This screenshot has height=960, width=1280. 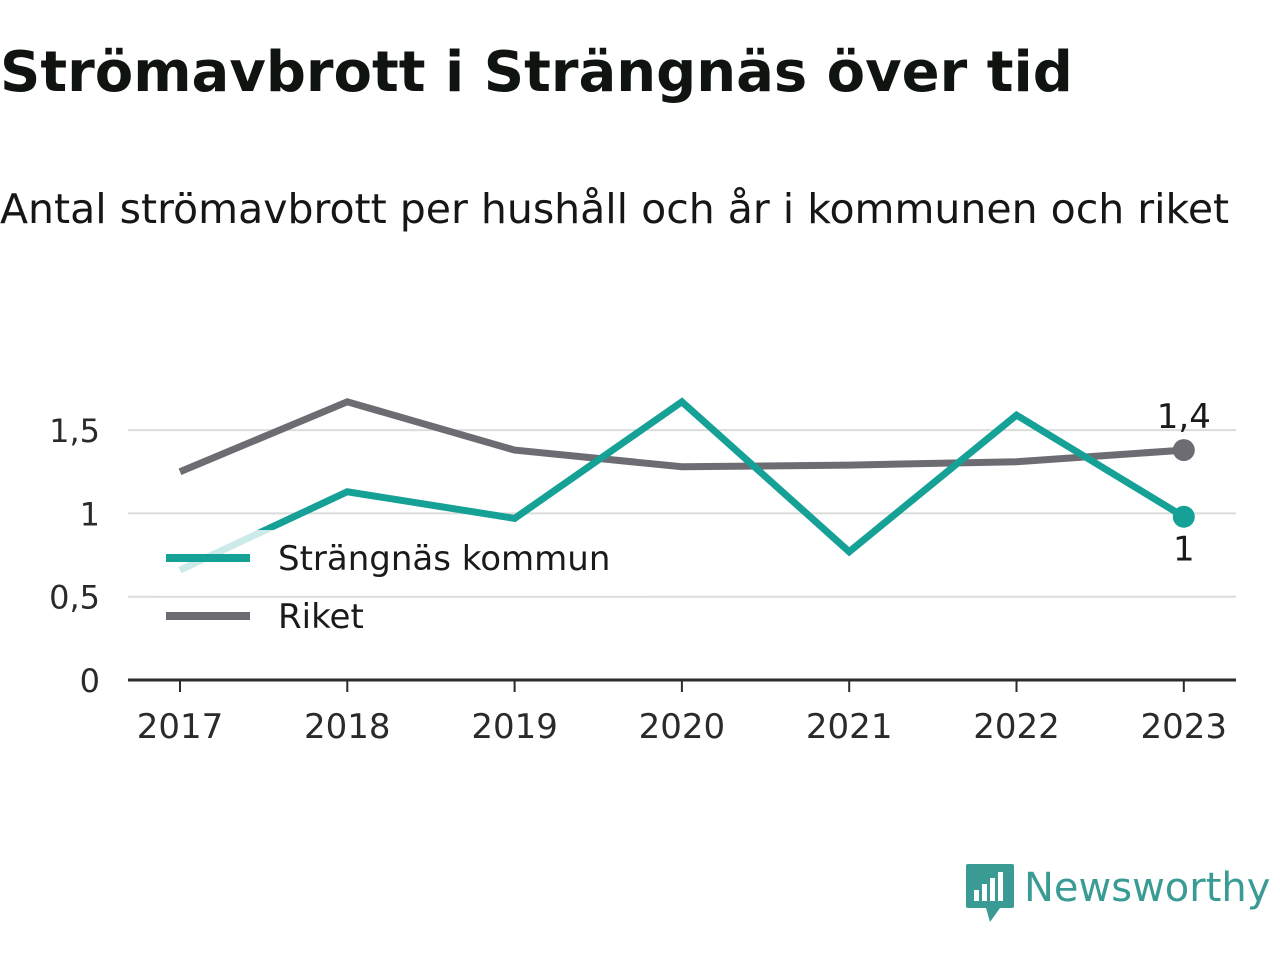 What do you see at coordinates (90, 681) in the screenshot?
I see `y-tick-label: 0` at bounding box center [90, 681].